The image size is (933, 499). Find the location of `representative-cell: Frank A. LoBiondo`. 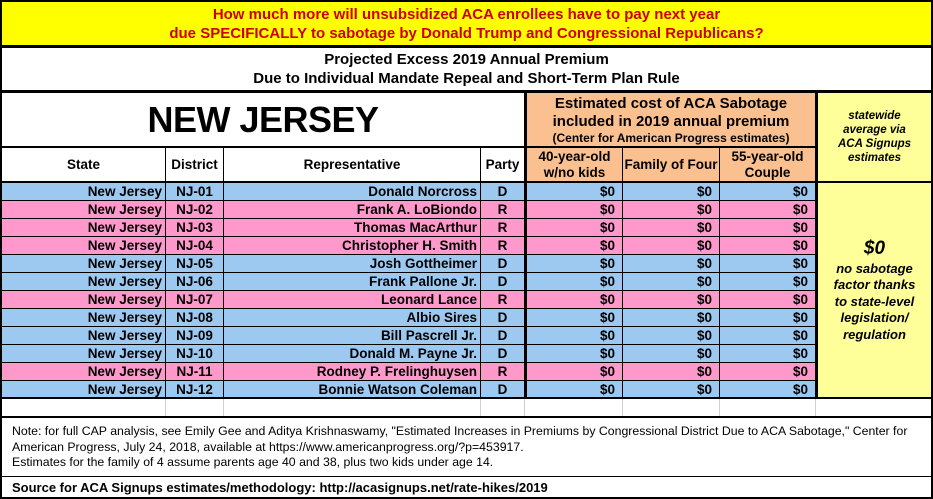

representative-cell: Frank A. LoBiondo is located at coordinates (352, 210).